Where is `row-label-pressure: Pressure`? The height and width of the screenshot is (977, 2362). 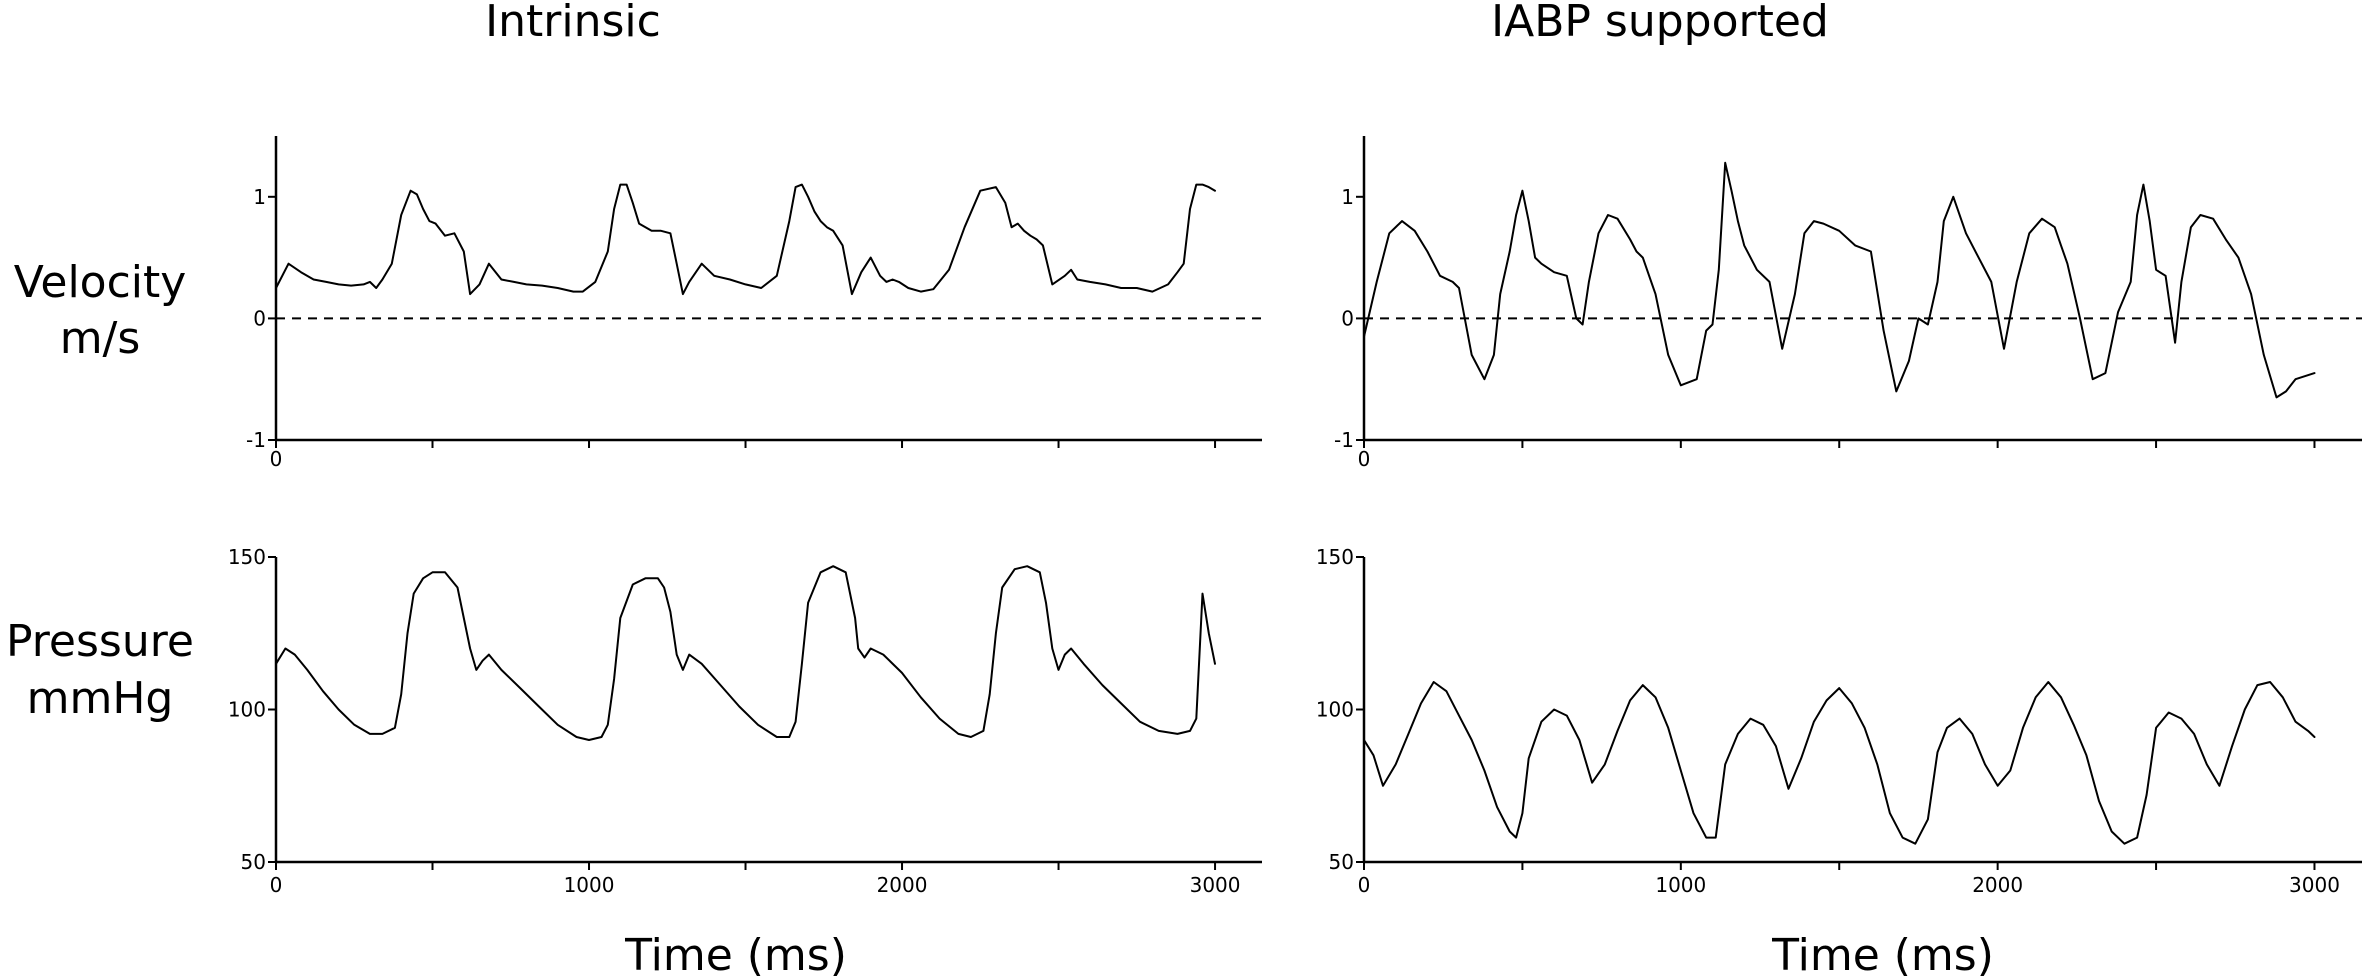
row-label-pressure: Pressure is located at coordinates (100, 641).